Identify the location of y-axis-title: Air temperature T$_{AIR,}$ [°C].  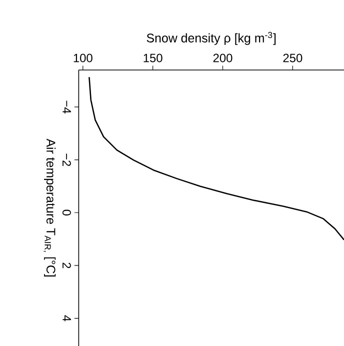
(50, 207).